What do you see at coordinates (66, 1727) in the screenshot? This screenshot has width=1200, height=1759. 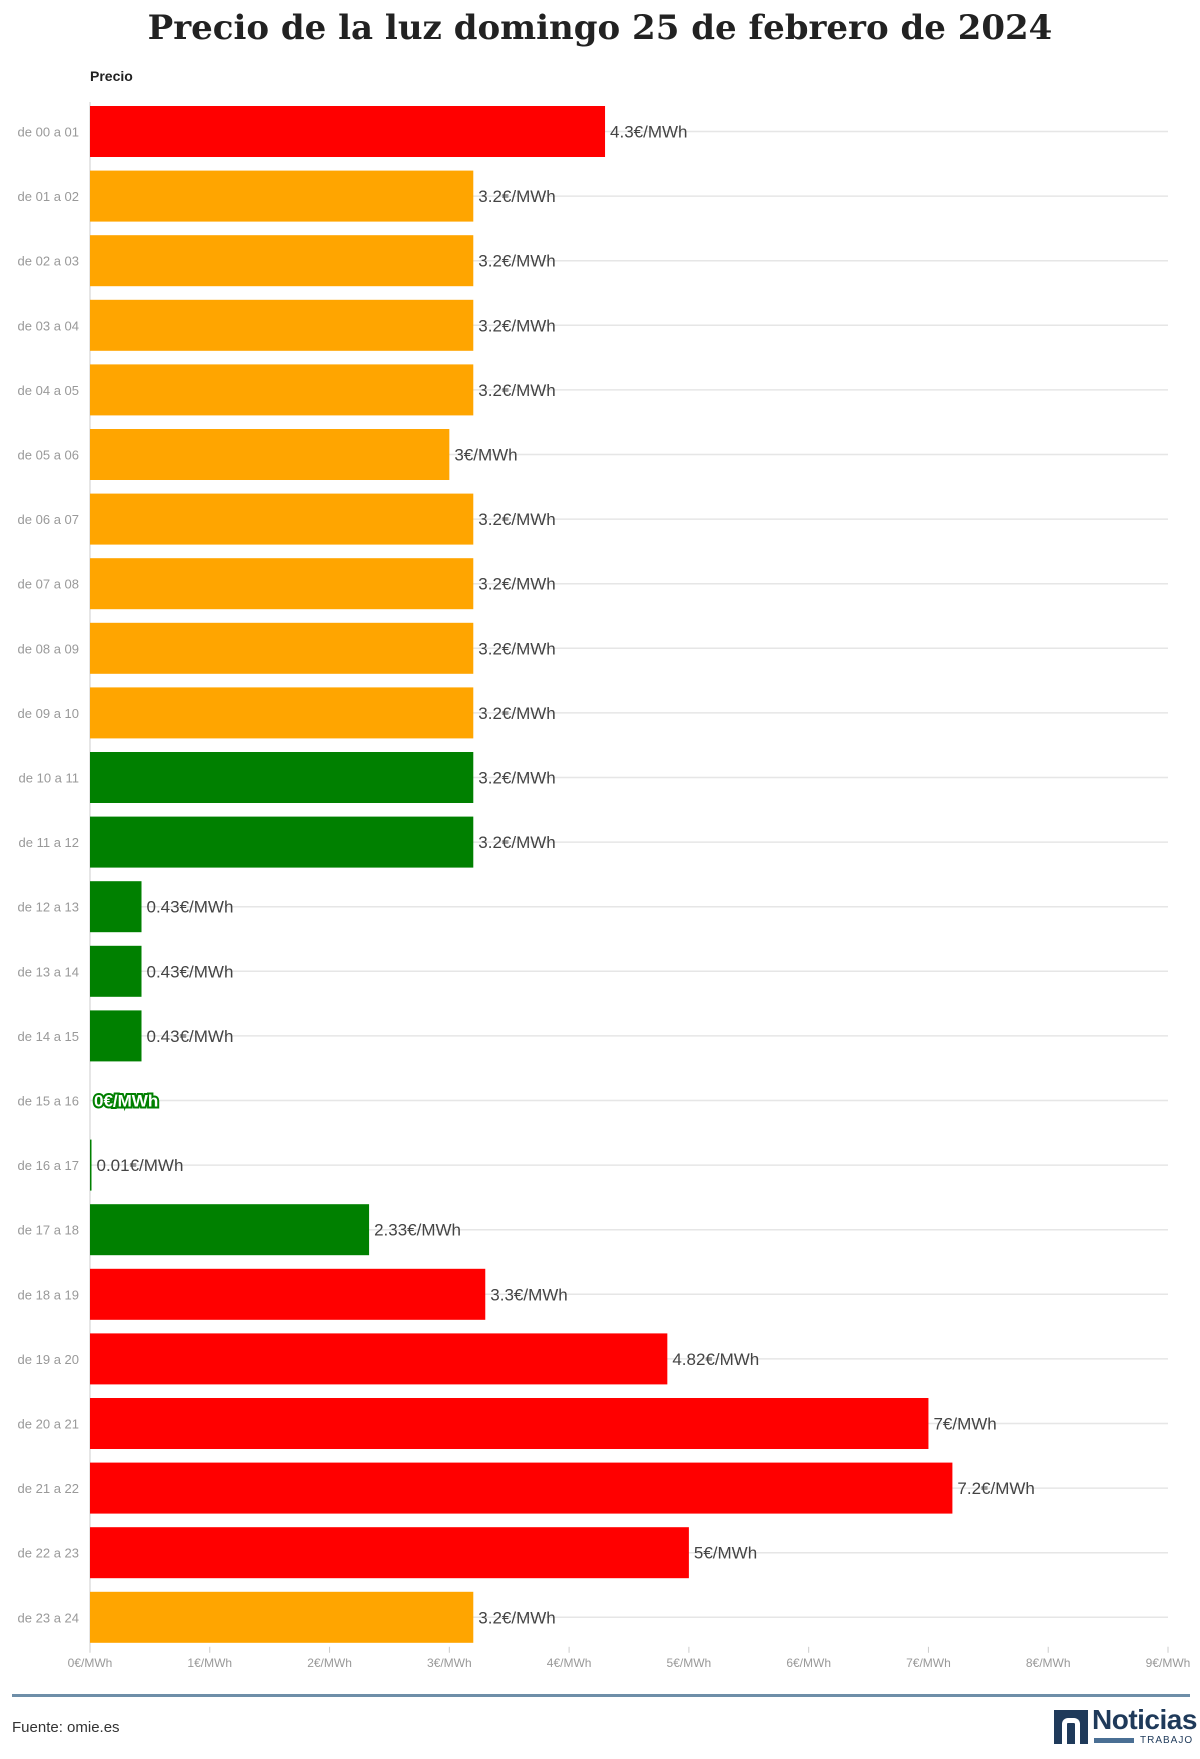 I see `source-note: Fuente: omie.es` at bounding box center [66, 1727].